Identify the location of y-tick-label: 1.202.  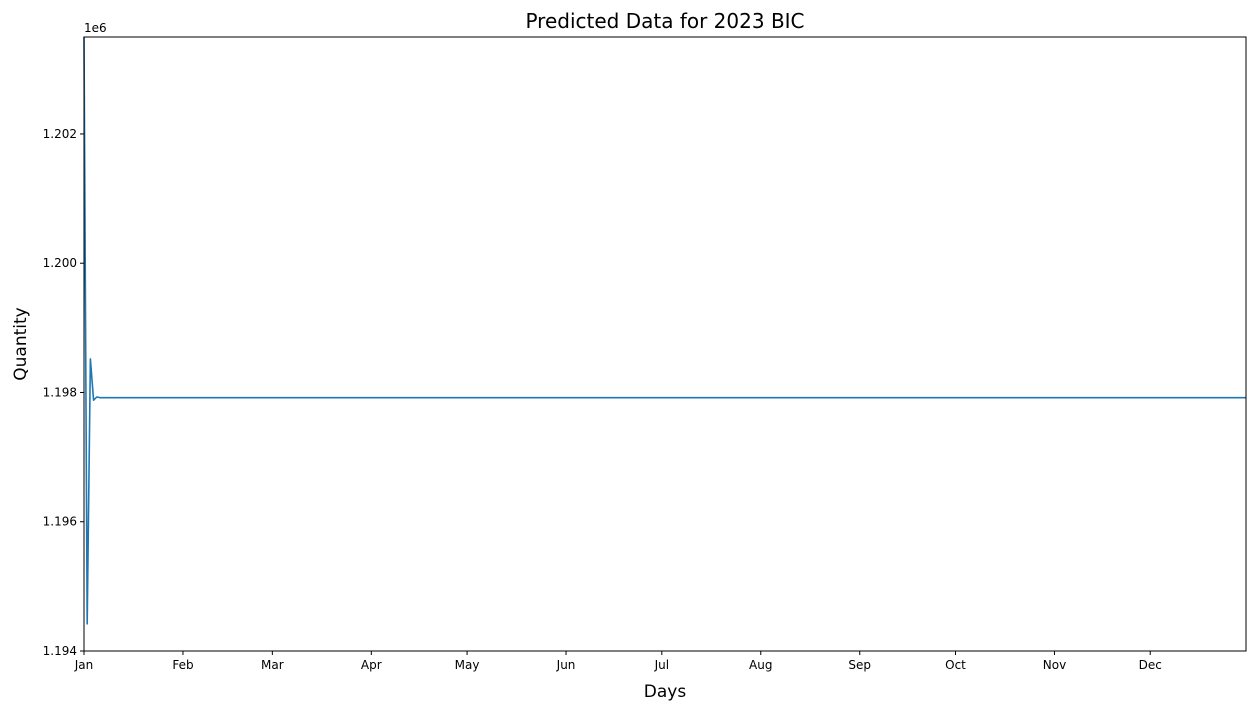
(60, 134).